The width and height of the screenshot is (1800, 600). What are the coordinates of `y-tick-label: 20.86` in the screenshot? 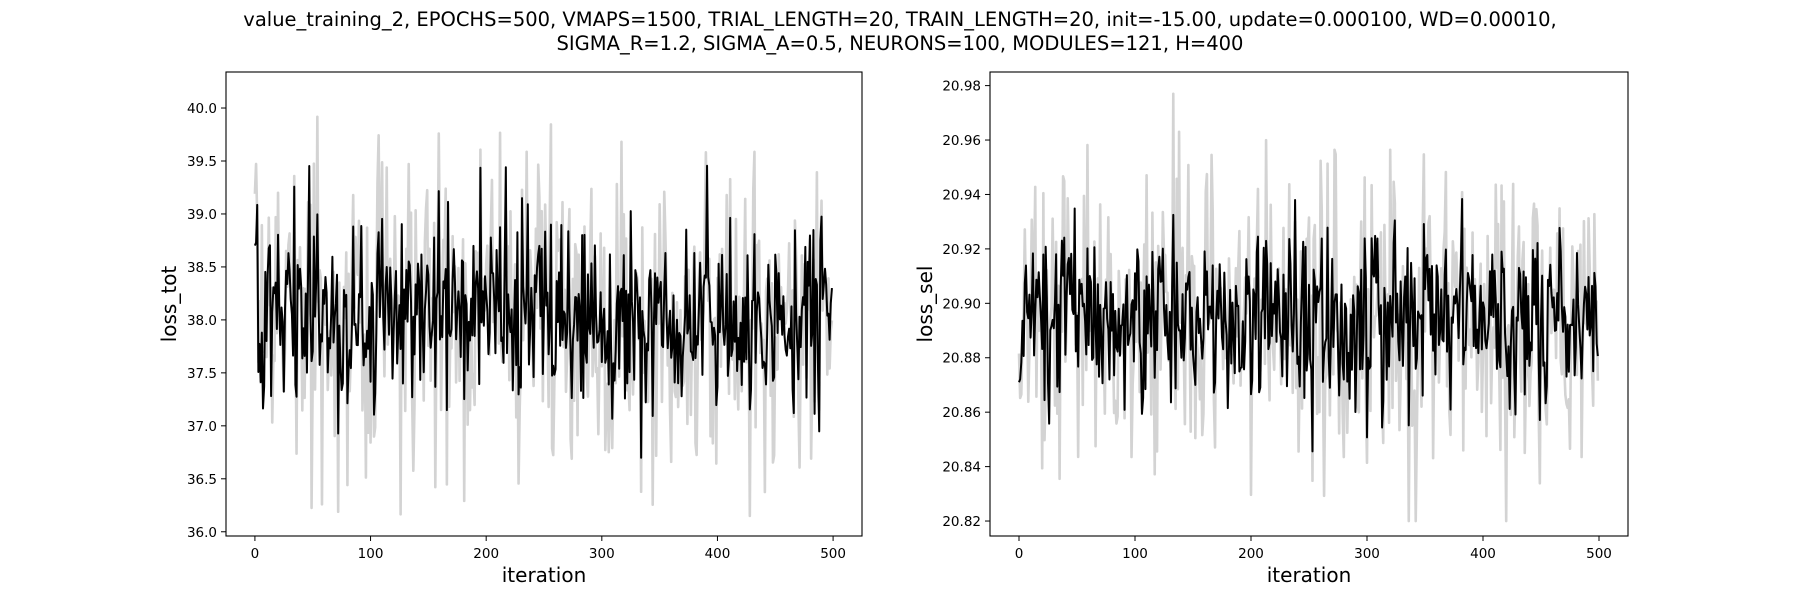 It's located at (961, 413).